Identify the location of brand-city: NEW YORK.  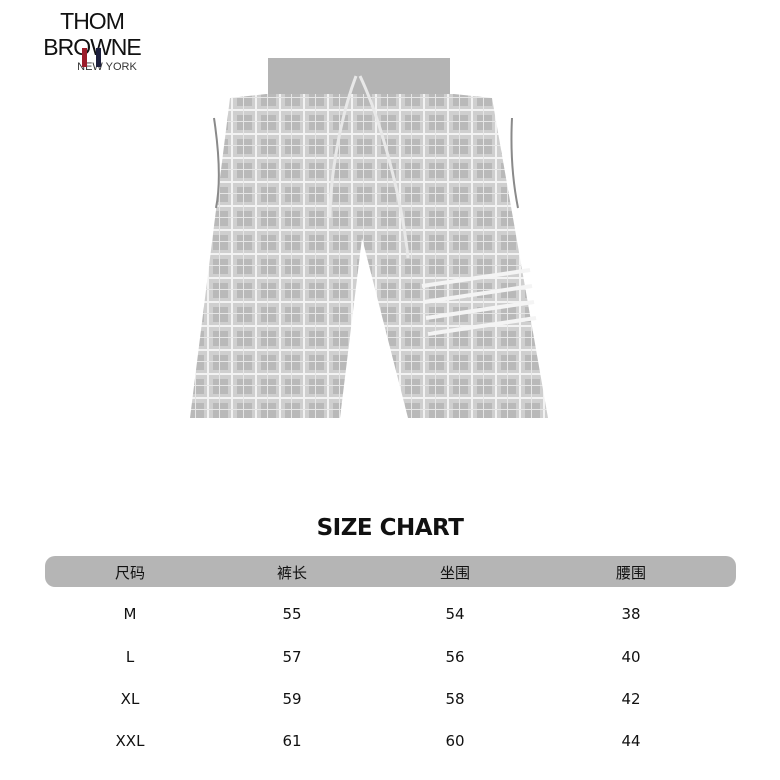
(107, 67).